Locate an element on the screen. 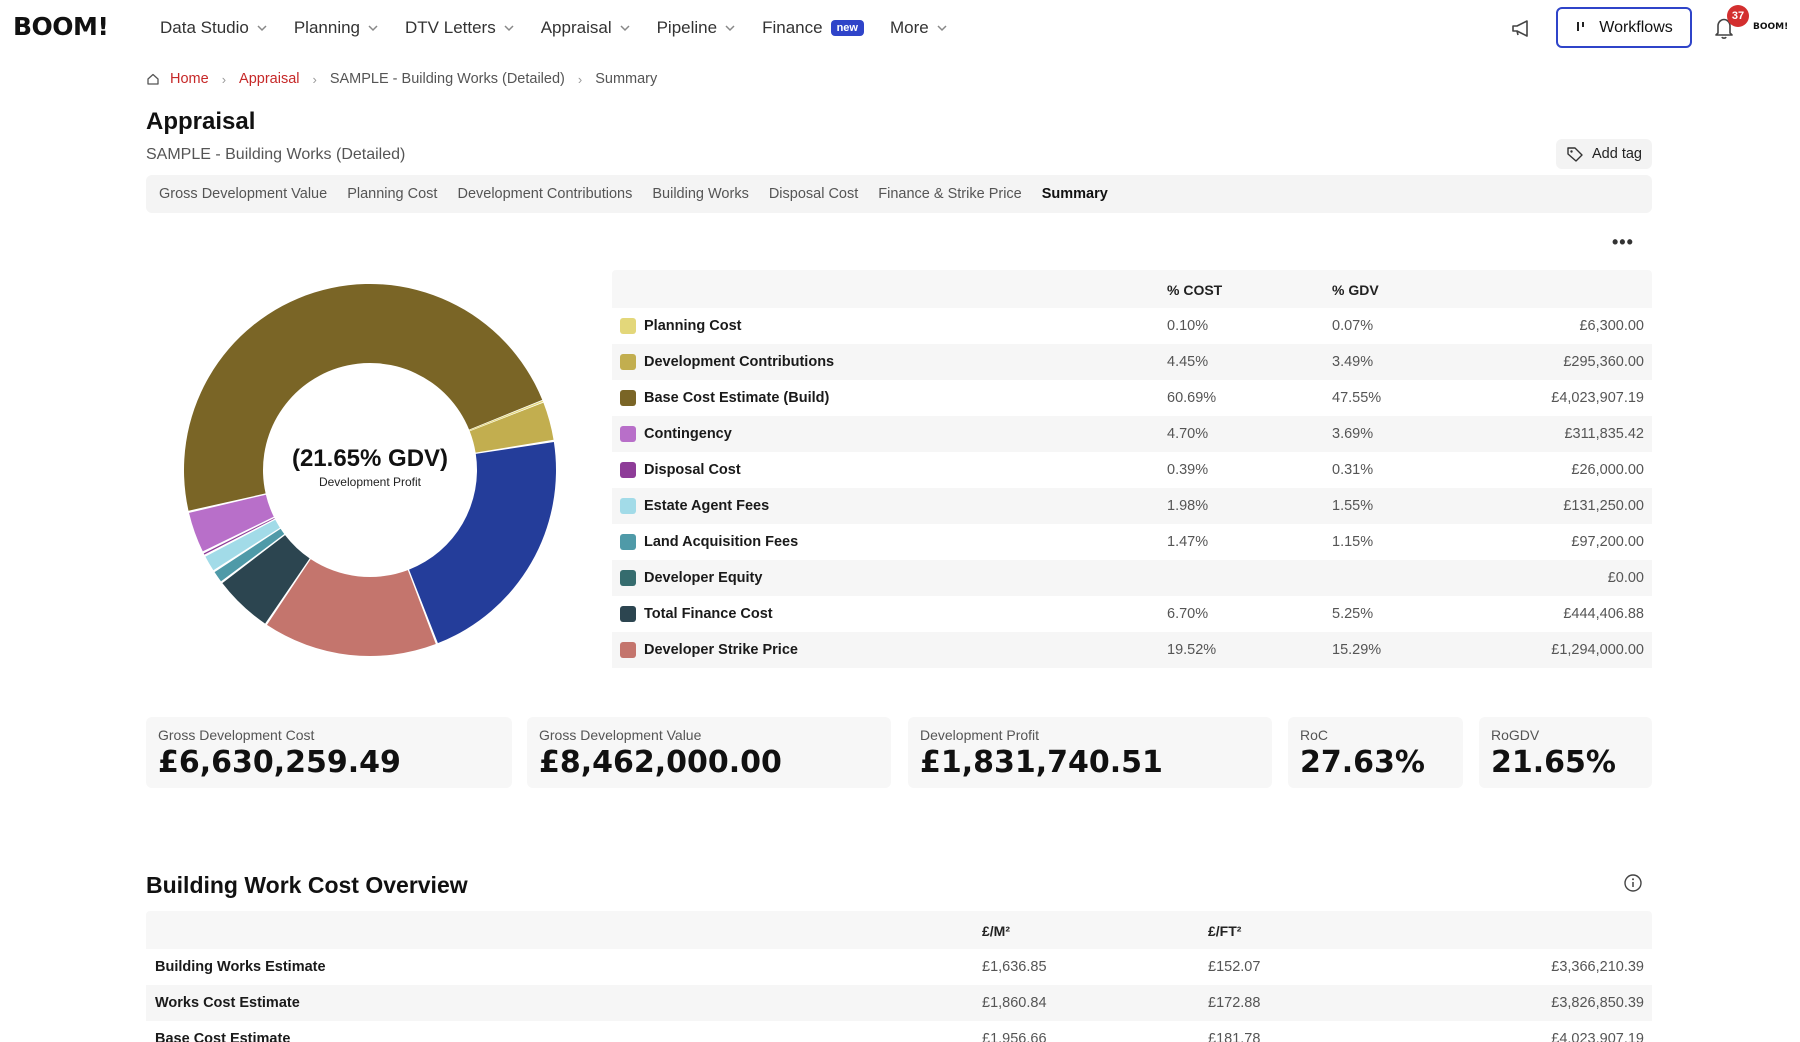 The height and width of the screenshot is (1042, 1800). workflows-button: Workflows is located at coordinates (1624, 27).